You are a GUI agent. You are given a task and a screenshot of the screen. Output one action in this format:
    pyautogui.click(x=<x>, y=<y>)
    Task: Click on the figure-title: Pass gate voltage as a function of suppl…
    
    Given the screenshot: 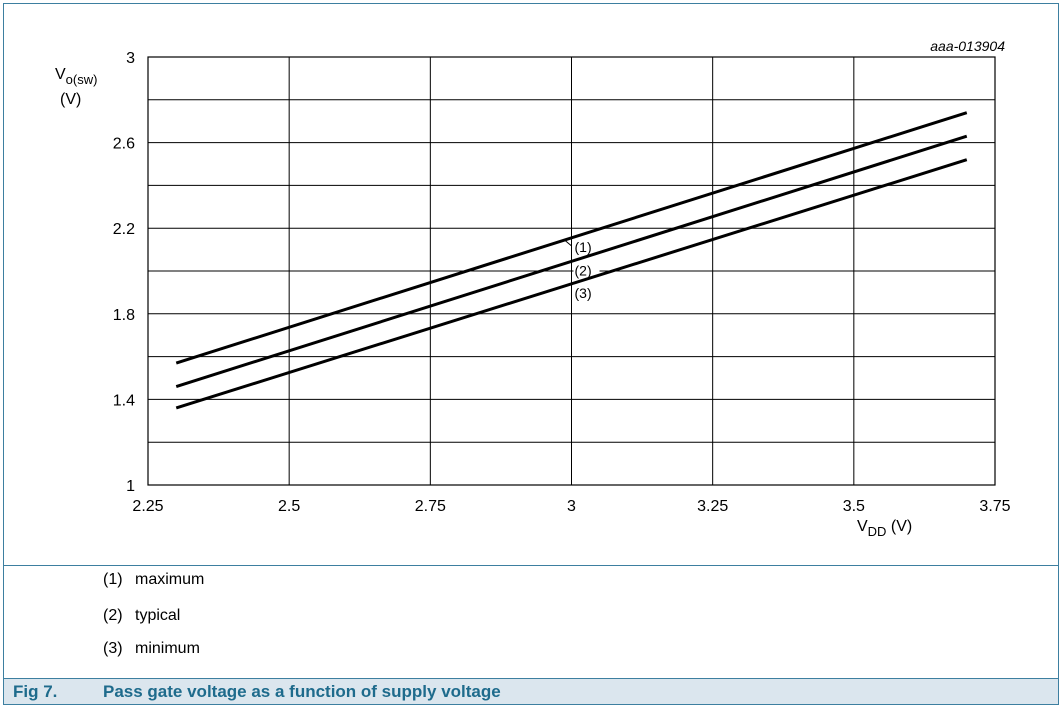 What is the action you would take?
    pyautogui.click(x=302, y=691)
    